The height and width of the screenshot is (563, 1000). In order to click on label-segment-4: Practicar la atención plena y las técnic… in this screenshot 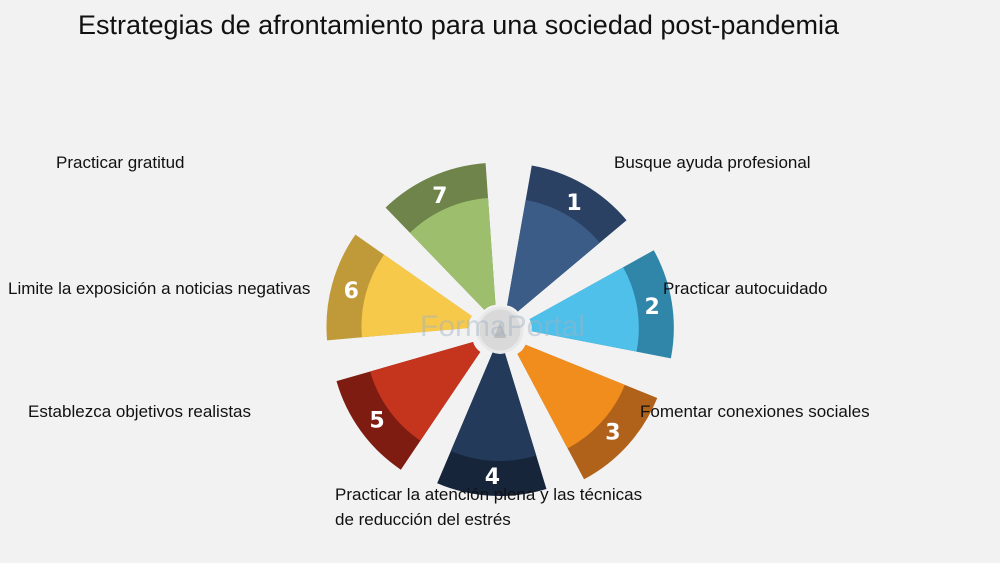, I will do `click(488, 507)`.